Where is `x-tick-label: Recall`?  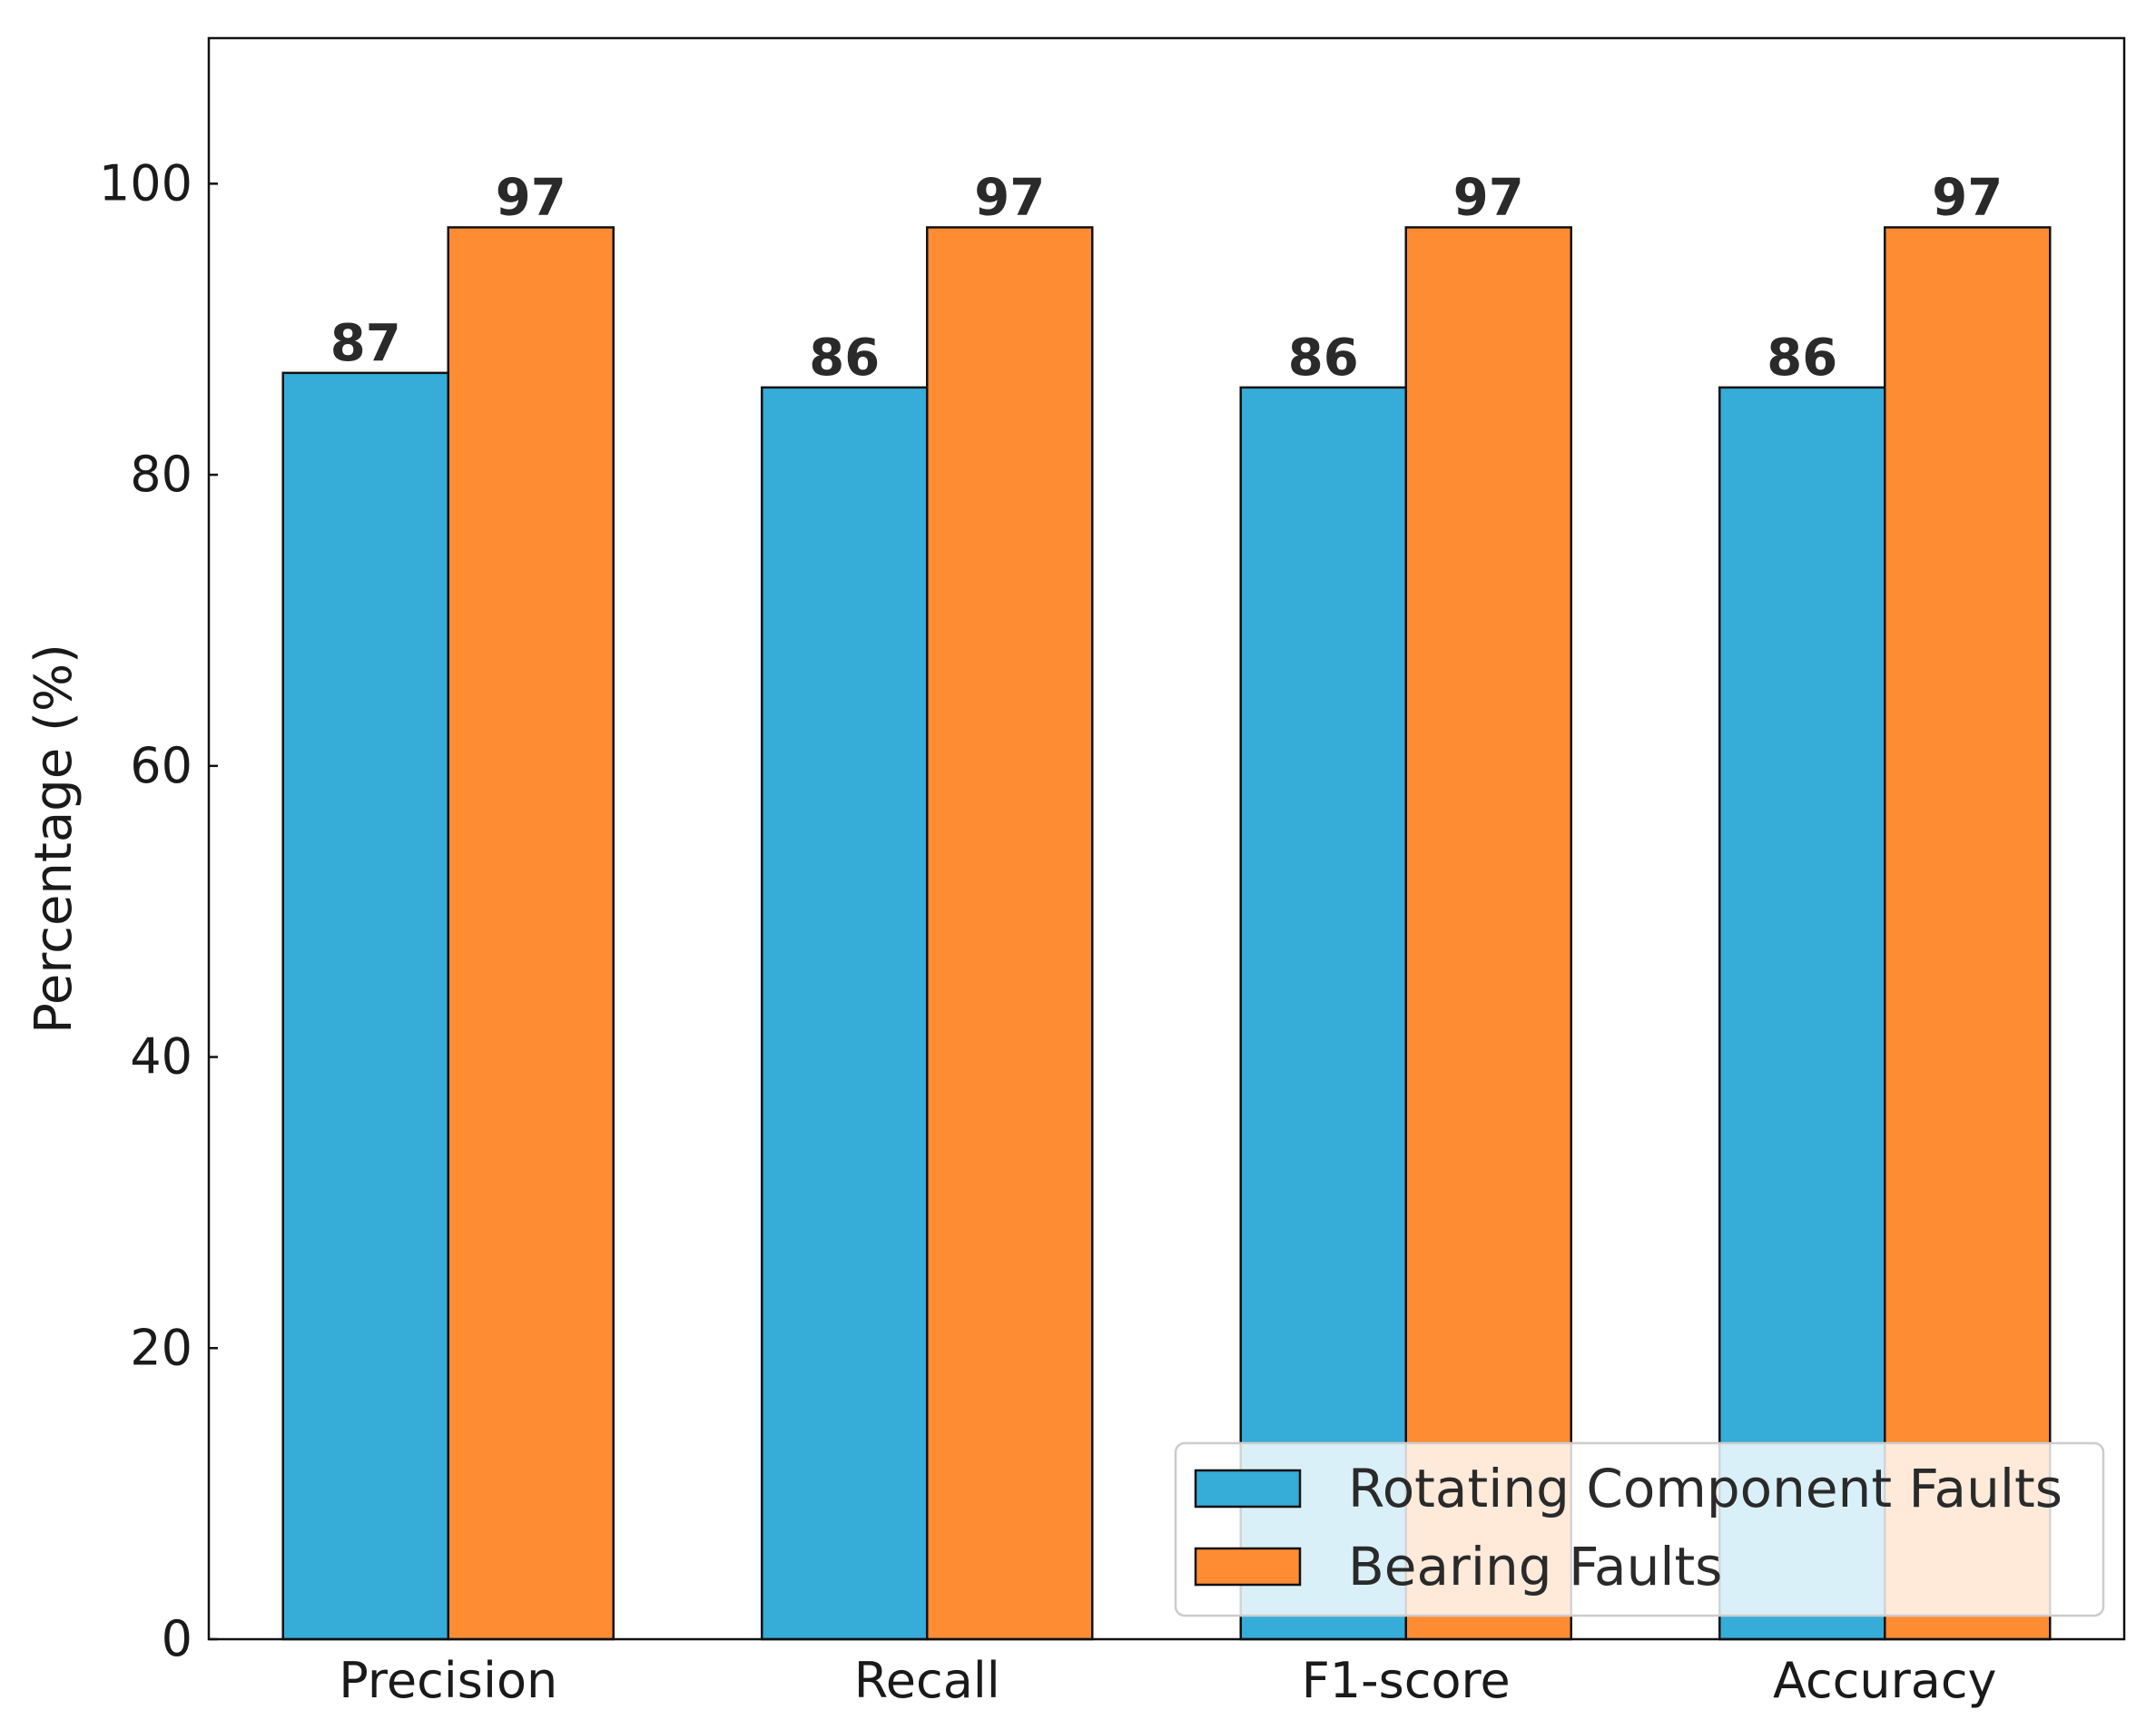
x-tick-label: Recall is located at coordinates (927, 1680).